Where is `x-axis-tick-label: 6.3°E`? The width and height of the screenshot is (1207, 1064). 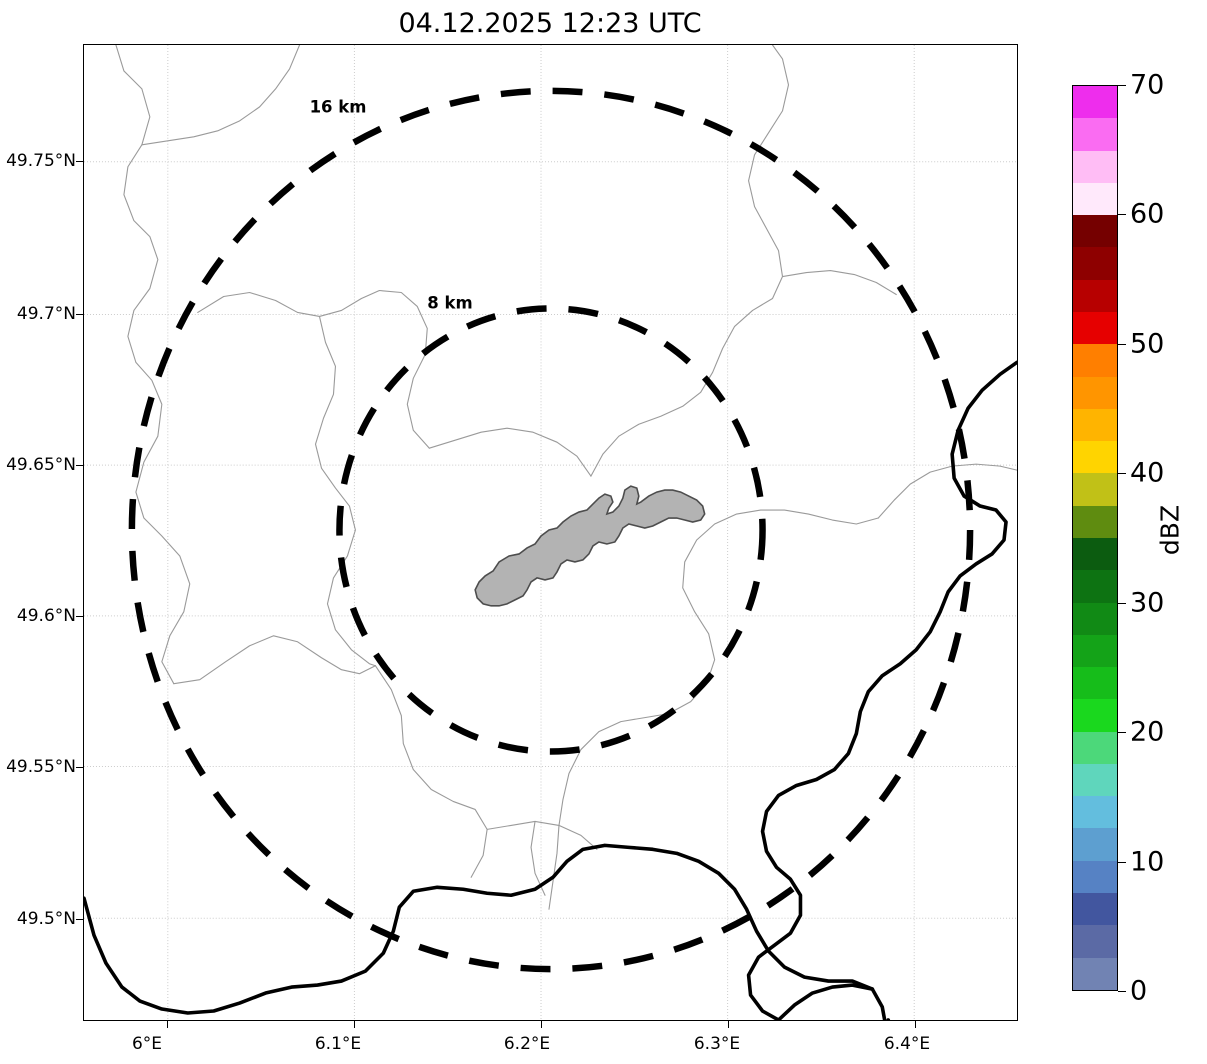 x-axis-tick-label: 6.3°E is located at coordinates (717, 1044).